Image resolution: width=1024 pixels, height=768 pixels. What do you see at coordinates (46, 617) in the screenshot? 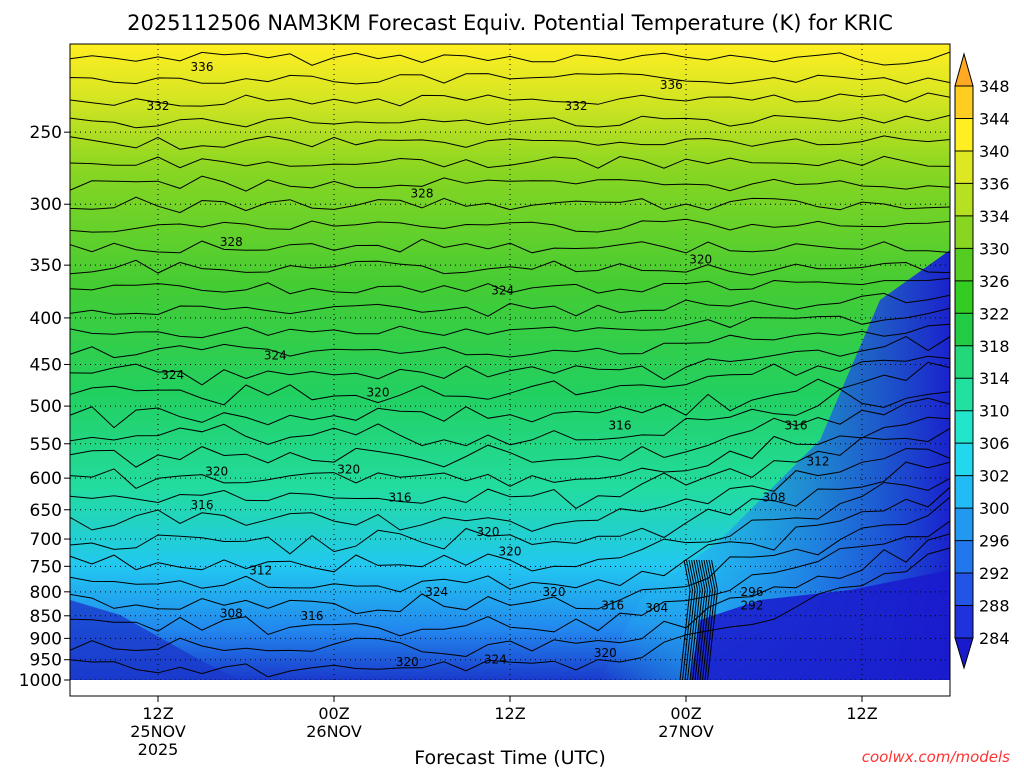
I see `y-tick-label: 850` at bounding box center [46, 617].